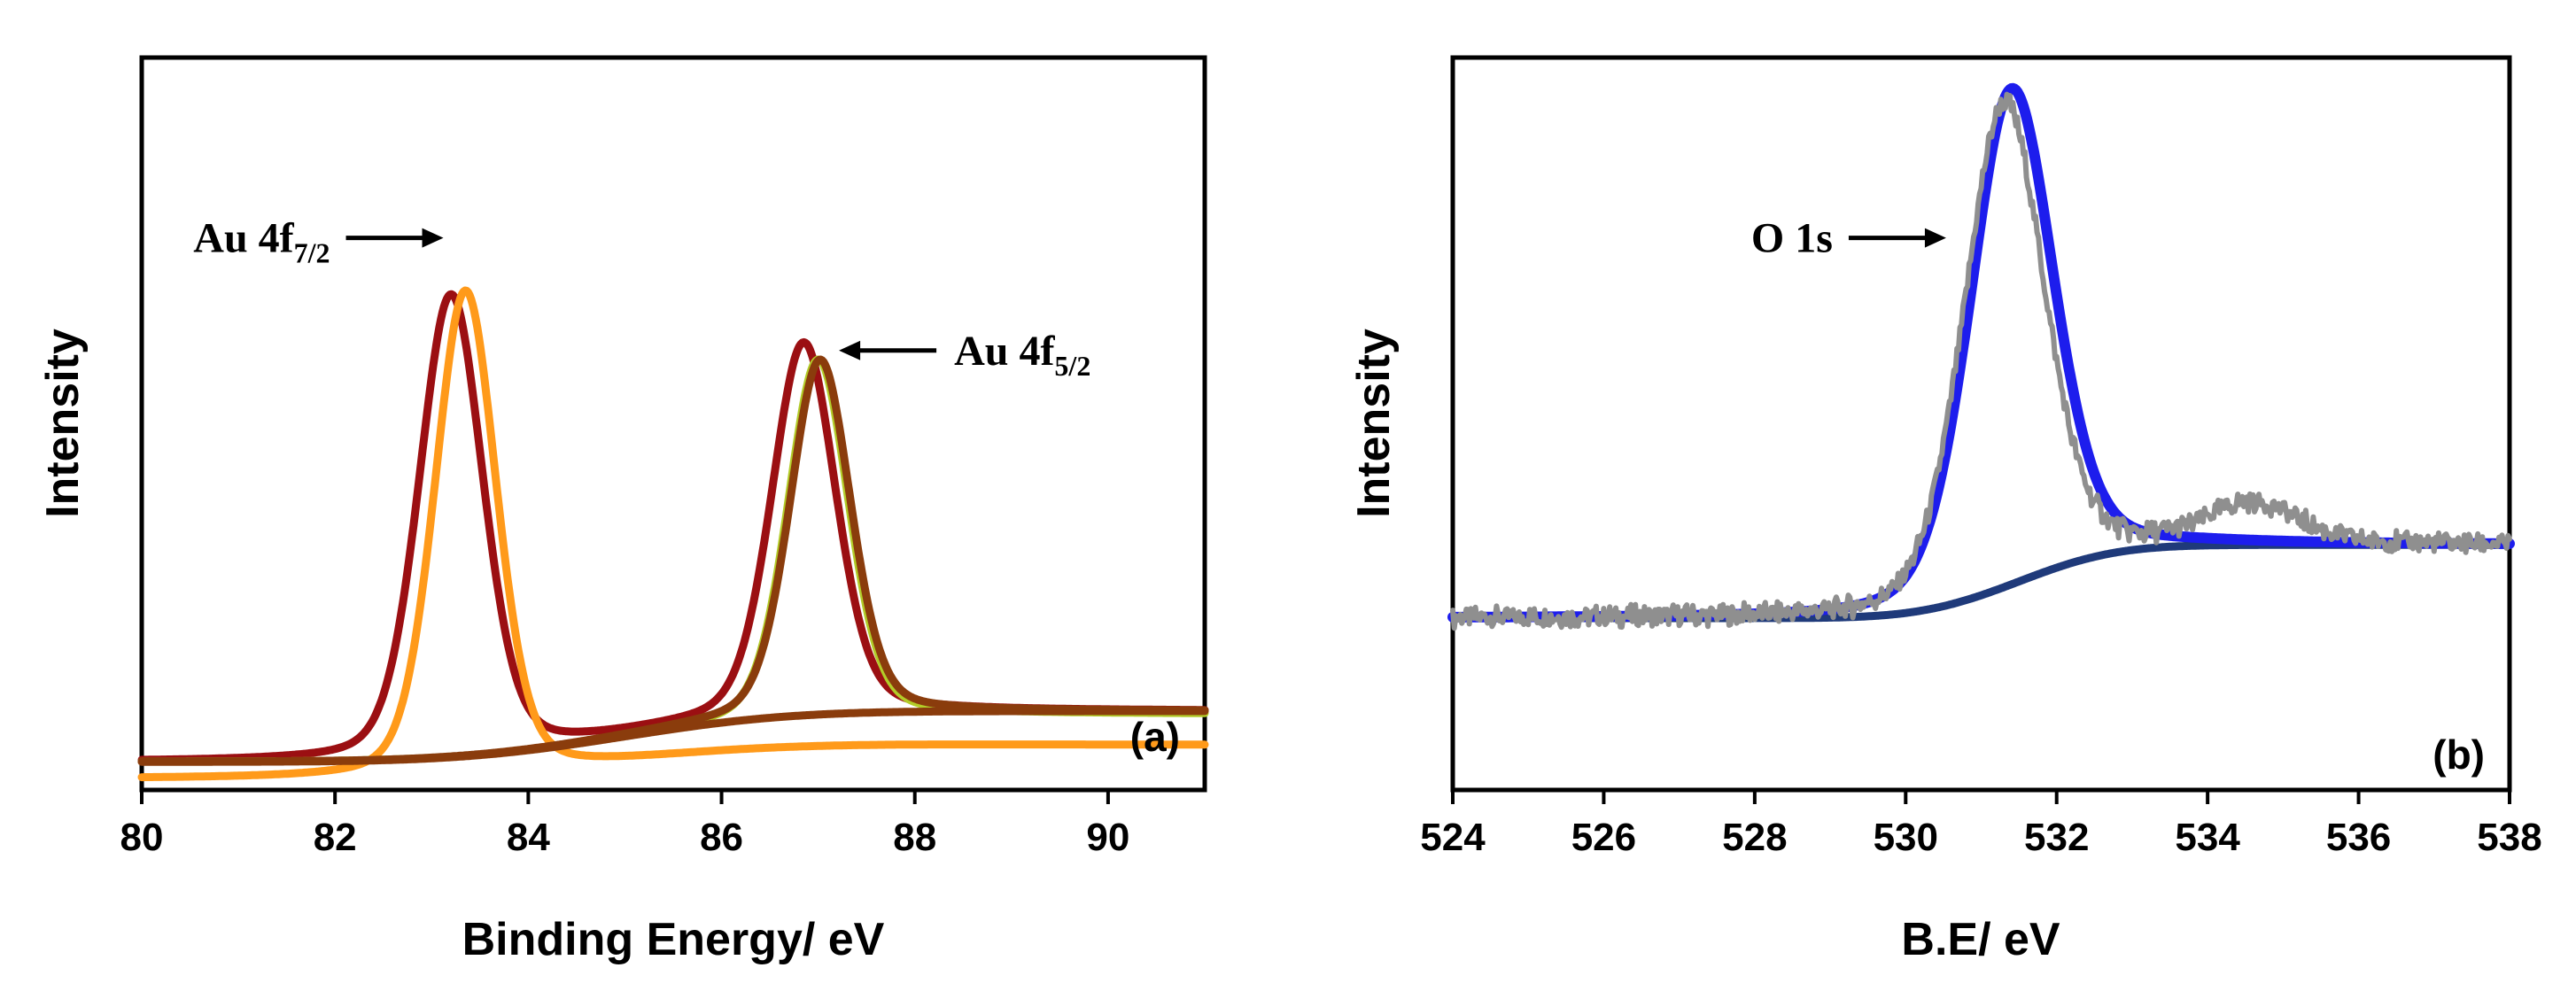 The height and width of the screenshot is (991, 2576). I want to click on x-tick-label: 524, so click(1453, 837).